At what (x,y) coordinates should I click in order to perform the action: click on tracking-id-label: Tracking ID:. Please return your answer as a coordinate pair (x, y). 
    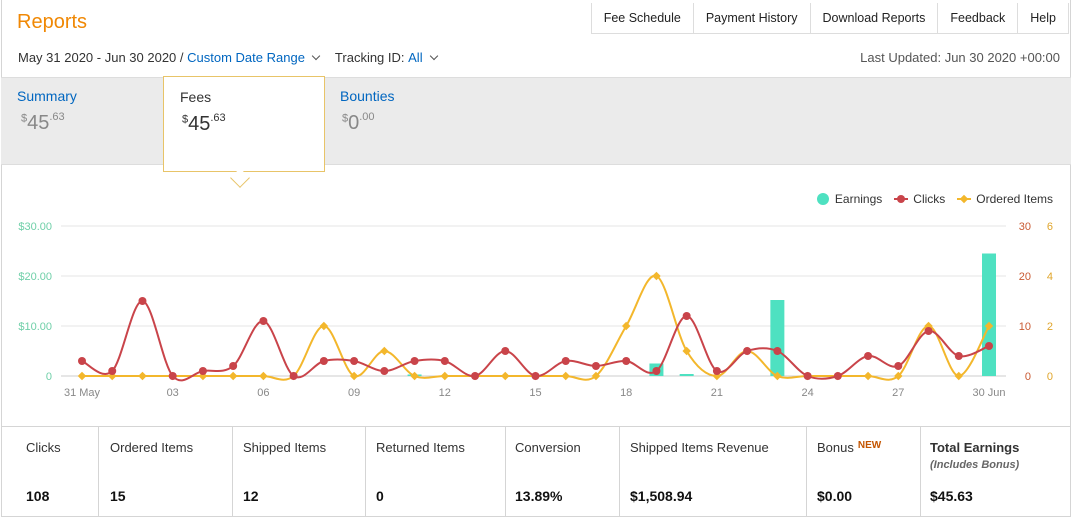
    Looking at the image, I should click on (369, 57).